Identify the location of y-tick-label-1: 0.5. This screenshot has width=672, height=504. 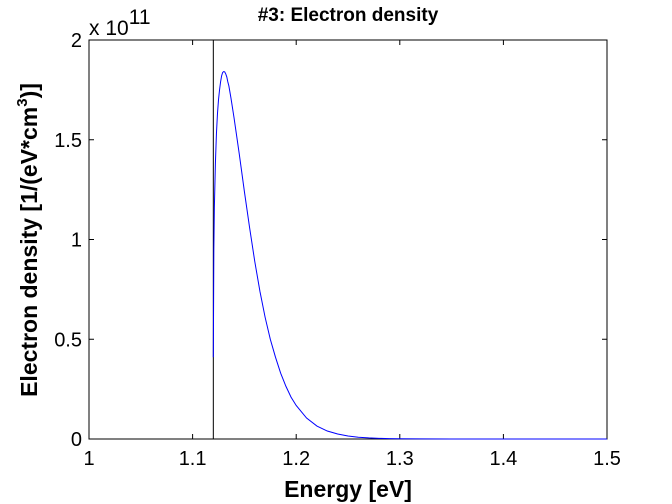
(68, 340).